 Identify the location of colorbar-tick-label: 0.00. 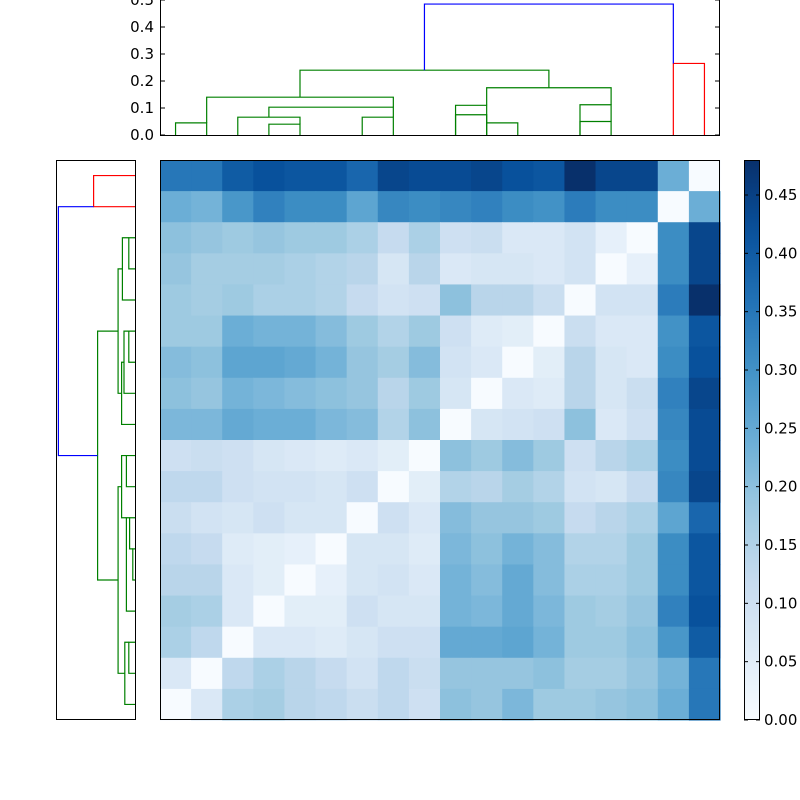
(780, 720).